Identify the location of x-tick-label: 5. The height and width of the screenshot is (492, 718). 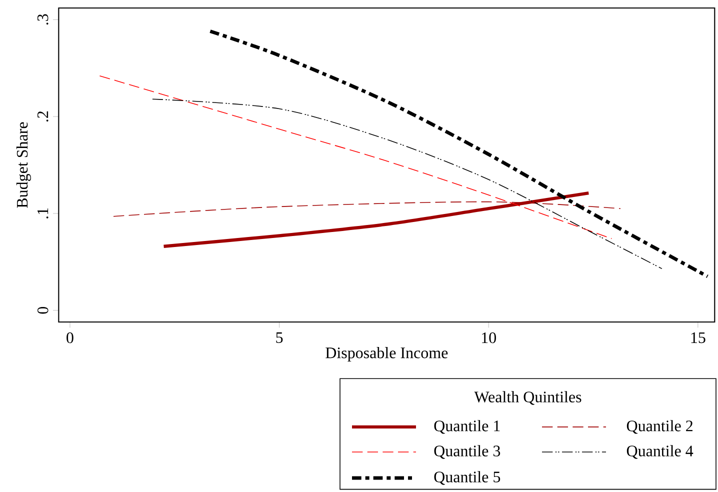
(279, 338).